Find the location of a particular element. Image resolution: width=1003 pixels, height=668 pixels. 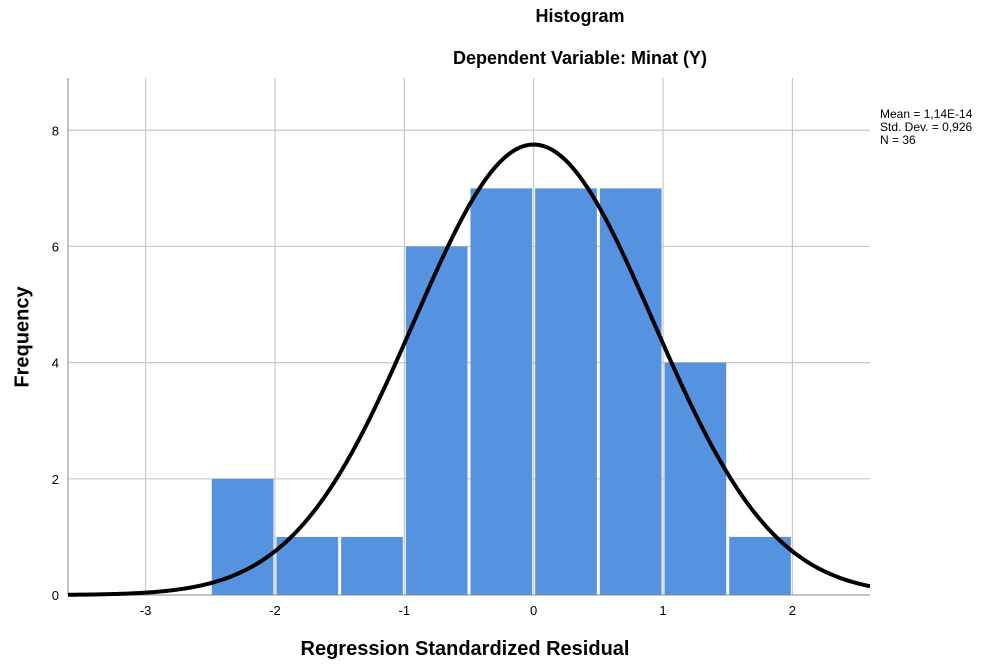

y-tick-label: 4 is located at coordinates (55, 363).